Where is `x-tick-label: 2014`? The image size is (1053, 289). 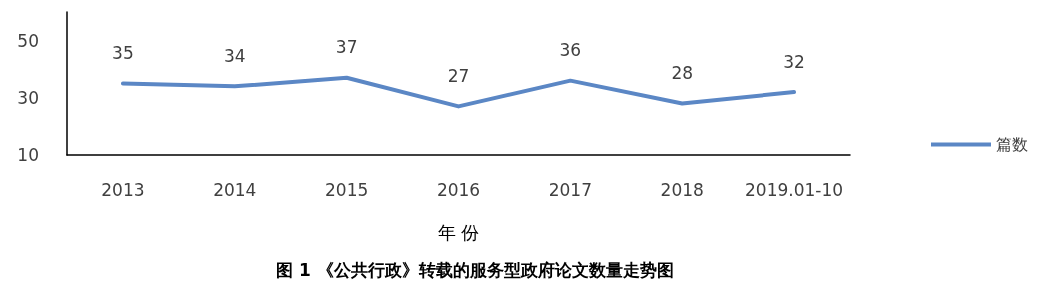
x-tick-label: 2014 is located at coordinates (235, 189).